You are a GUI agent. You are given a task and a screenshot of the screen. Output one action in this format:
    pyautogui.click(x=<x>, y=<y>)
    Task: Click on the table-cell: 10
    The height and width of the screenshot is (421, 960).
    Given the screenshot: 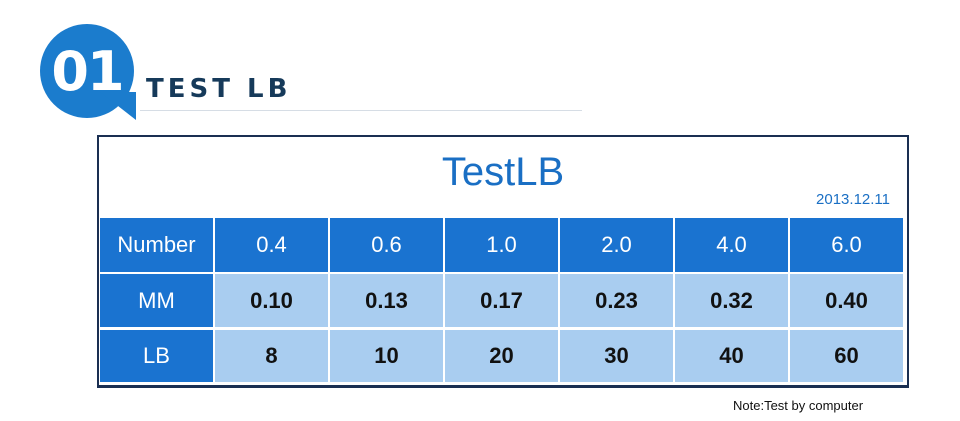 What is the action you would take?
    pyautogui.click(x=386, y=356)
    